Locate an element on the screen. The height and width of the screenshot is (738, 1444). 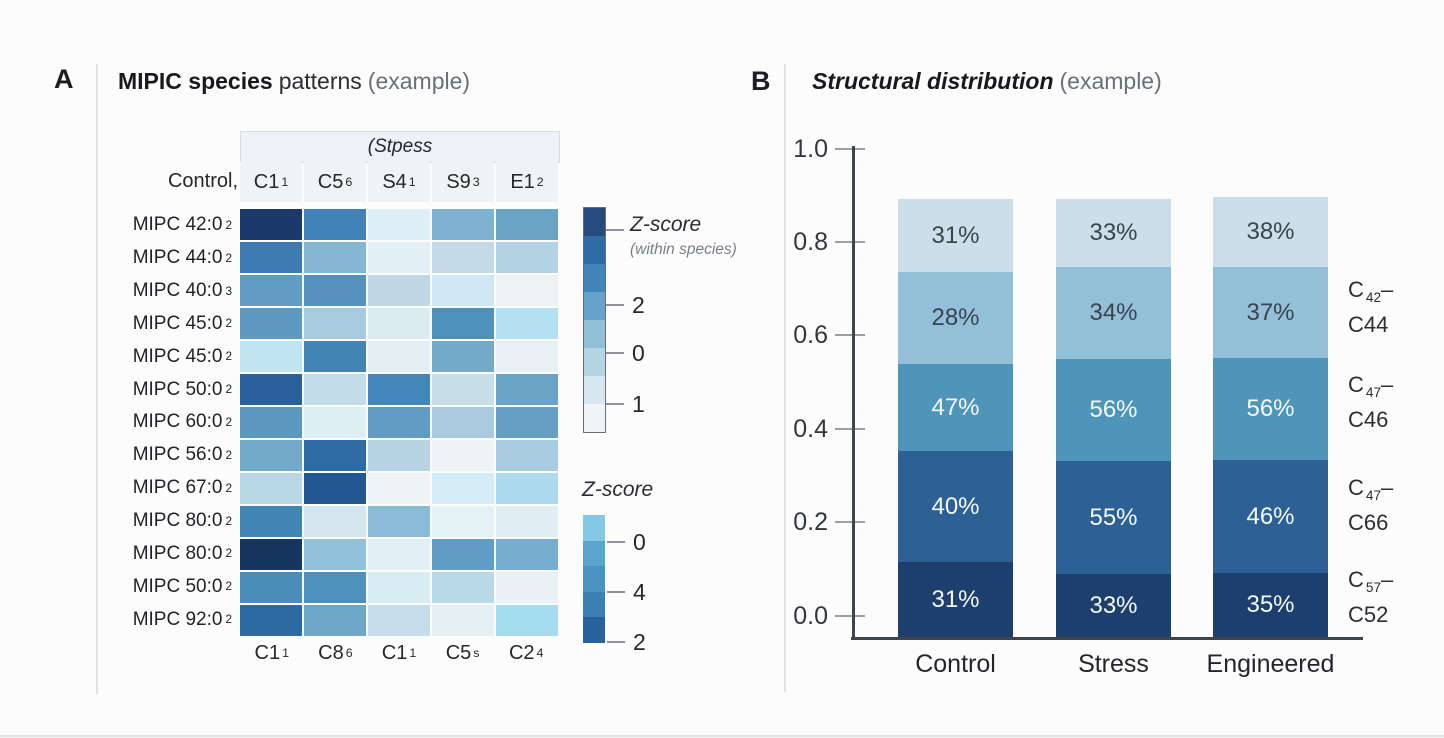
bar-segment: 47% is located at coordinates (955, 407).